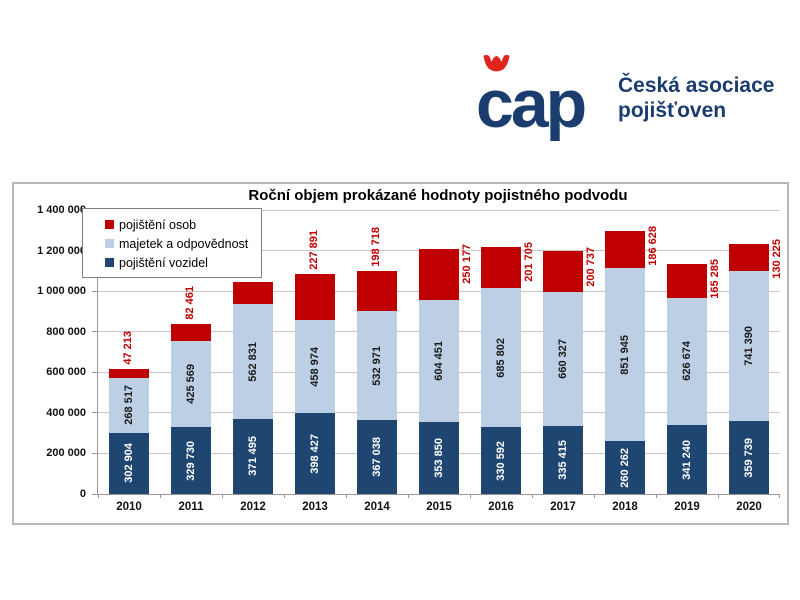 The height and width of the screenshot is (600, 800). I want to click on bar-segment-2017-s0: 335 415, so click(563, 459).